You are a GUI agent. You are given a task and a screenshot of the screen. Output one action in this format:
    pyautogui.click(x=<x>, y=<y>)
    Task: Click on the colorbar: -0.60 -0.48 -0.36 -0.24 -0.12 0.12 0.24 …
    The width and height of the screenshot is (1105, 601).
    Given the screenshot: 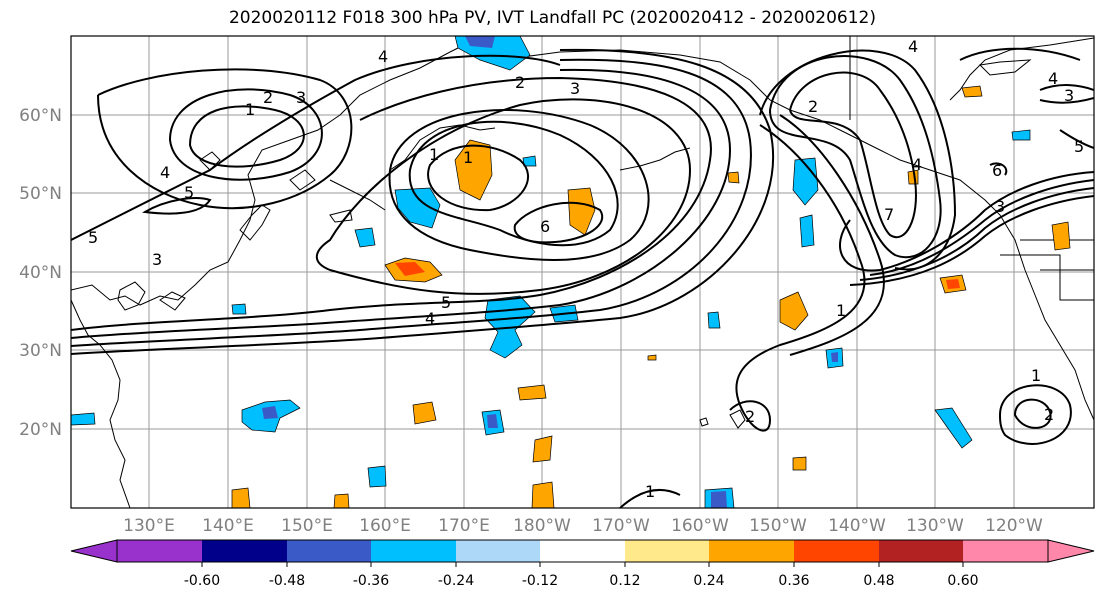 What is the action you would take?
    pyautogui.click(x=582, y=564)
    